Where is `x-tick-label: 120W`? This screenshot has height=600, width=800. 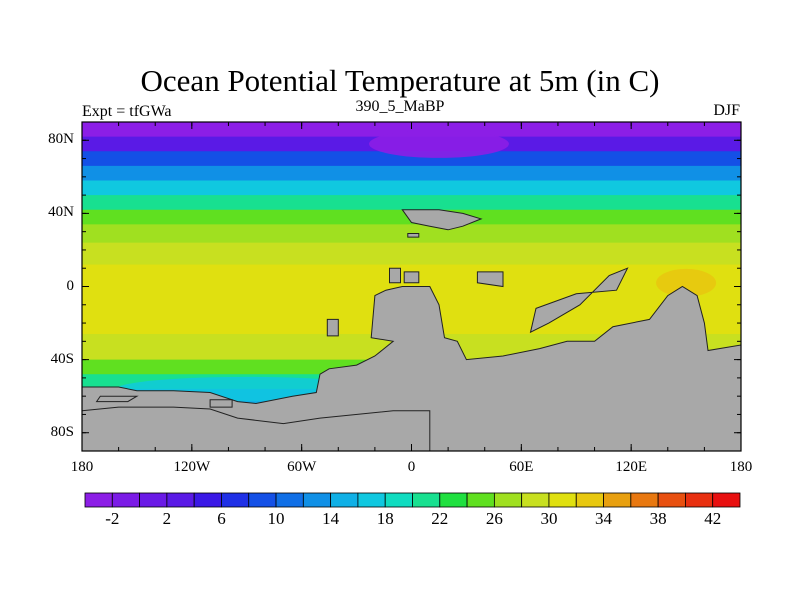 x-tick-label: 120W is located at coordinates (192, 467).